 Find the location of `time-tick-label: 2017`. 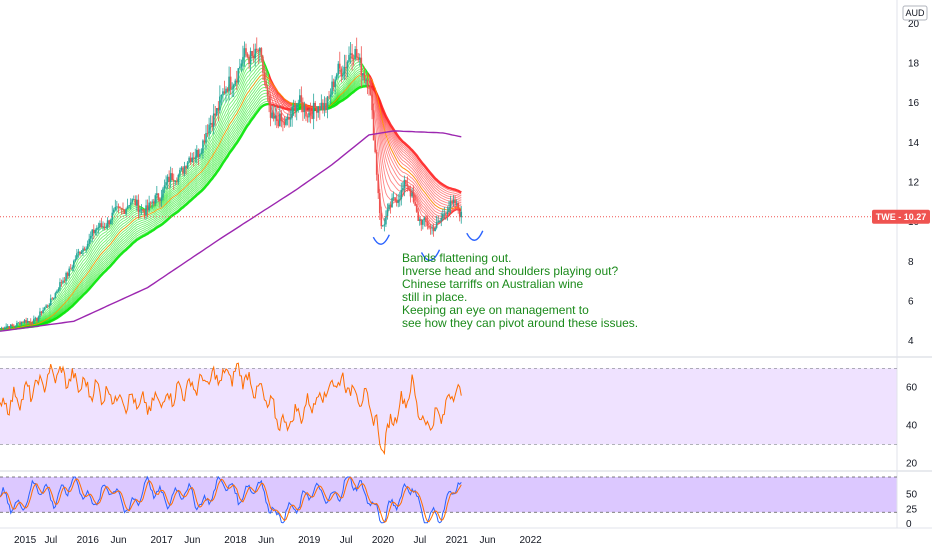

time-tick-label: 2017 is located at coordinates (161, 540).